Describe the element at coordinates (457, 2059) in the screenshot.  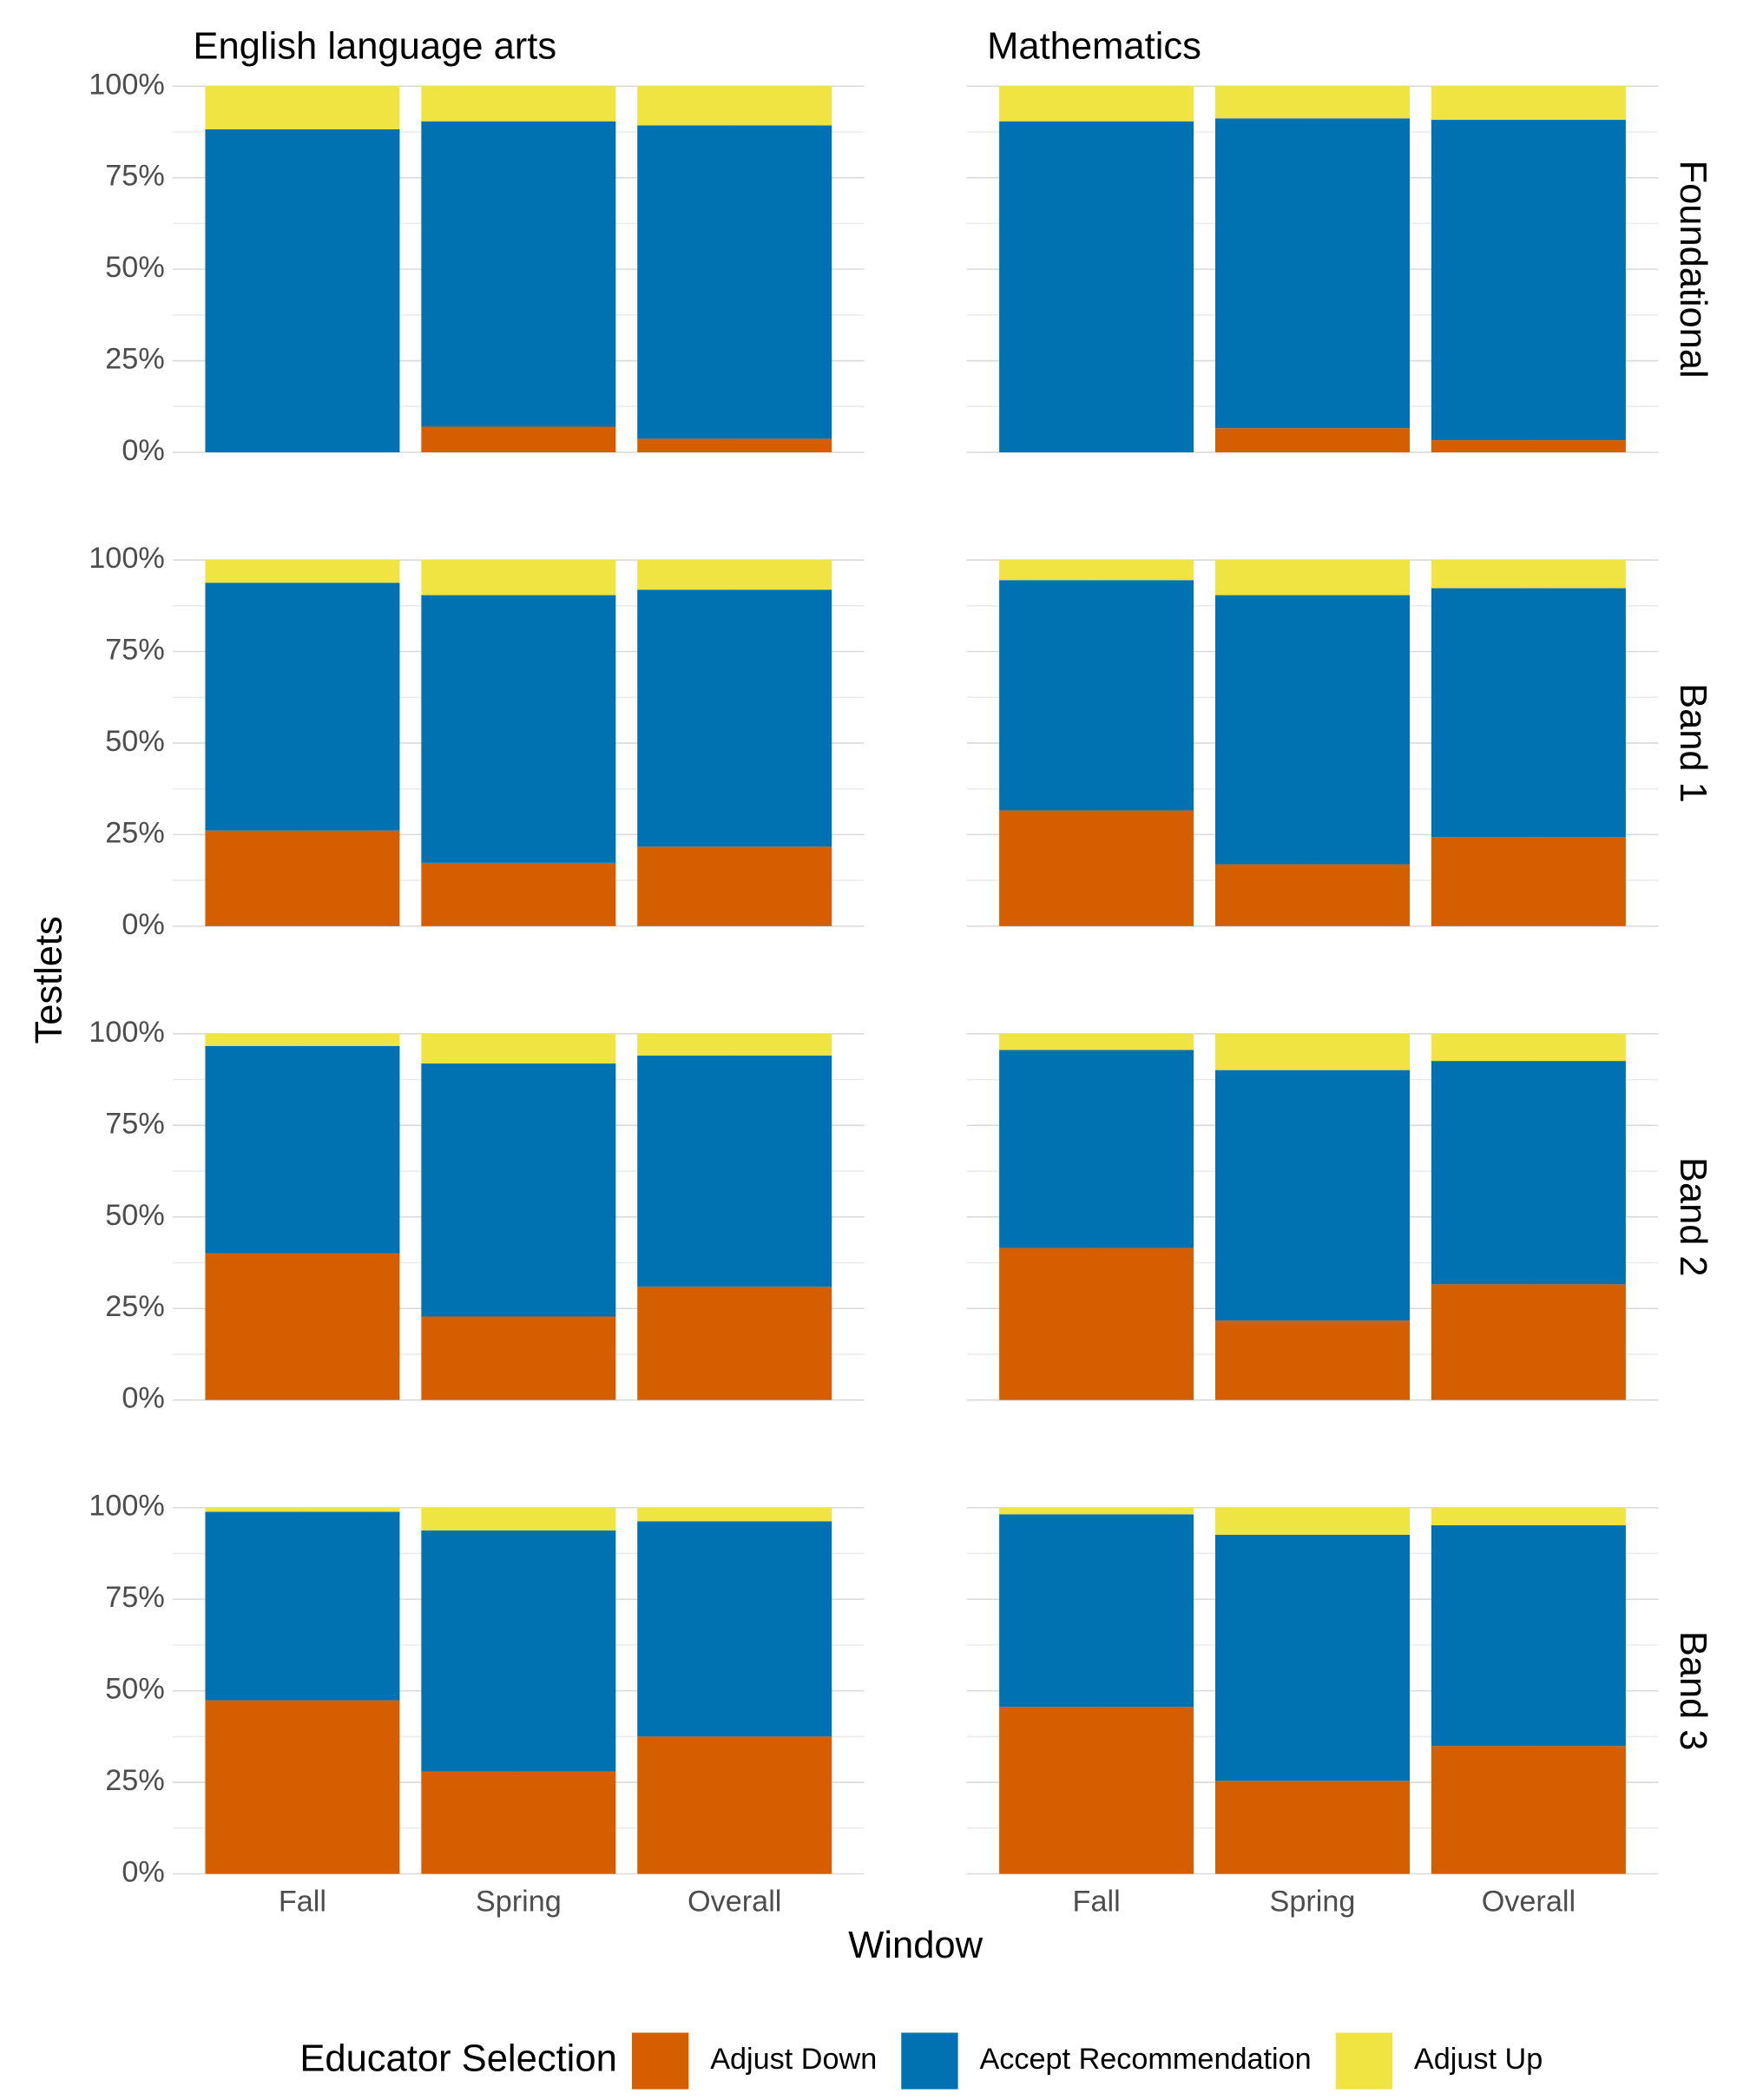
I see `legend-title: Educator Selection` at that location.